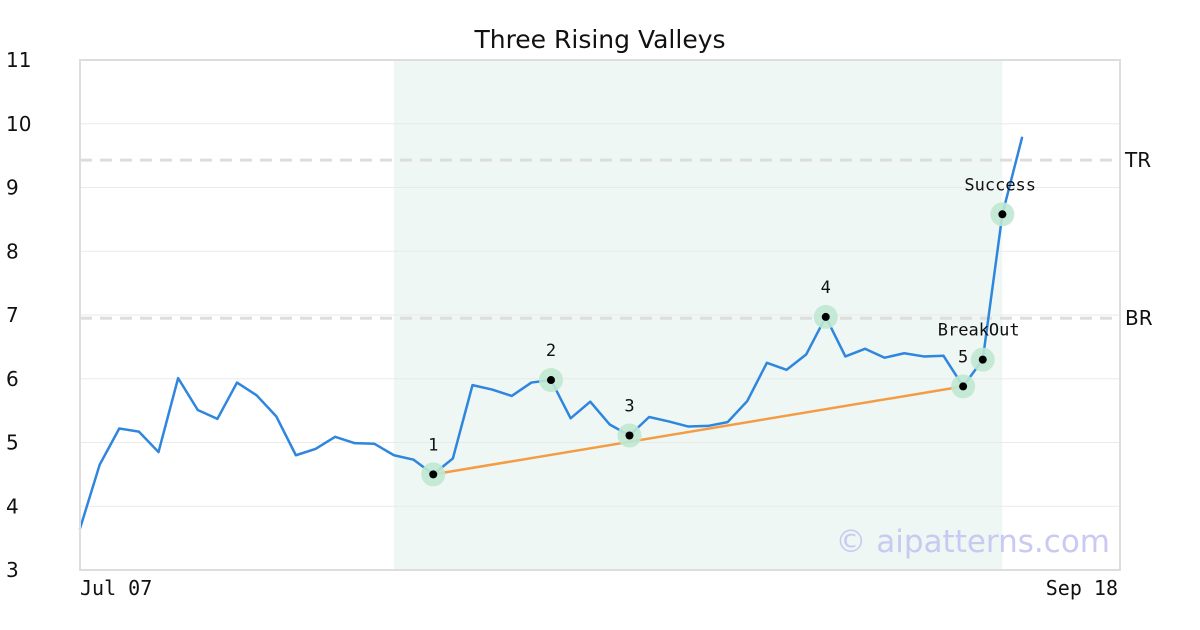 The width and height of the screenshot is (1200, 630). What do you see at coordinates (1002, 214) in the screenshot?
I see `marker-dot-success` at bounding box center [1002, 214].